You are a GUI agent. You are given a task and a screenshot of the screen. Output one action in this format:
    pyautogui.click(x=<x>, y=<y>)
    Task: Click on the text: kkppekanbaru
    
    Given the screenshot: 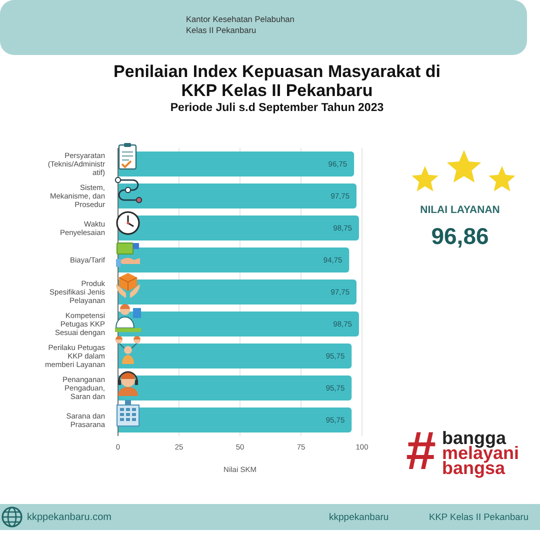 What is the action you would take?
    pyautogui.click(x=359, y=517)
    